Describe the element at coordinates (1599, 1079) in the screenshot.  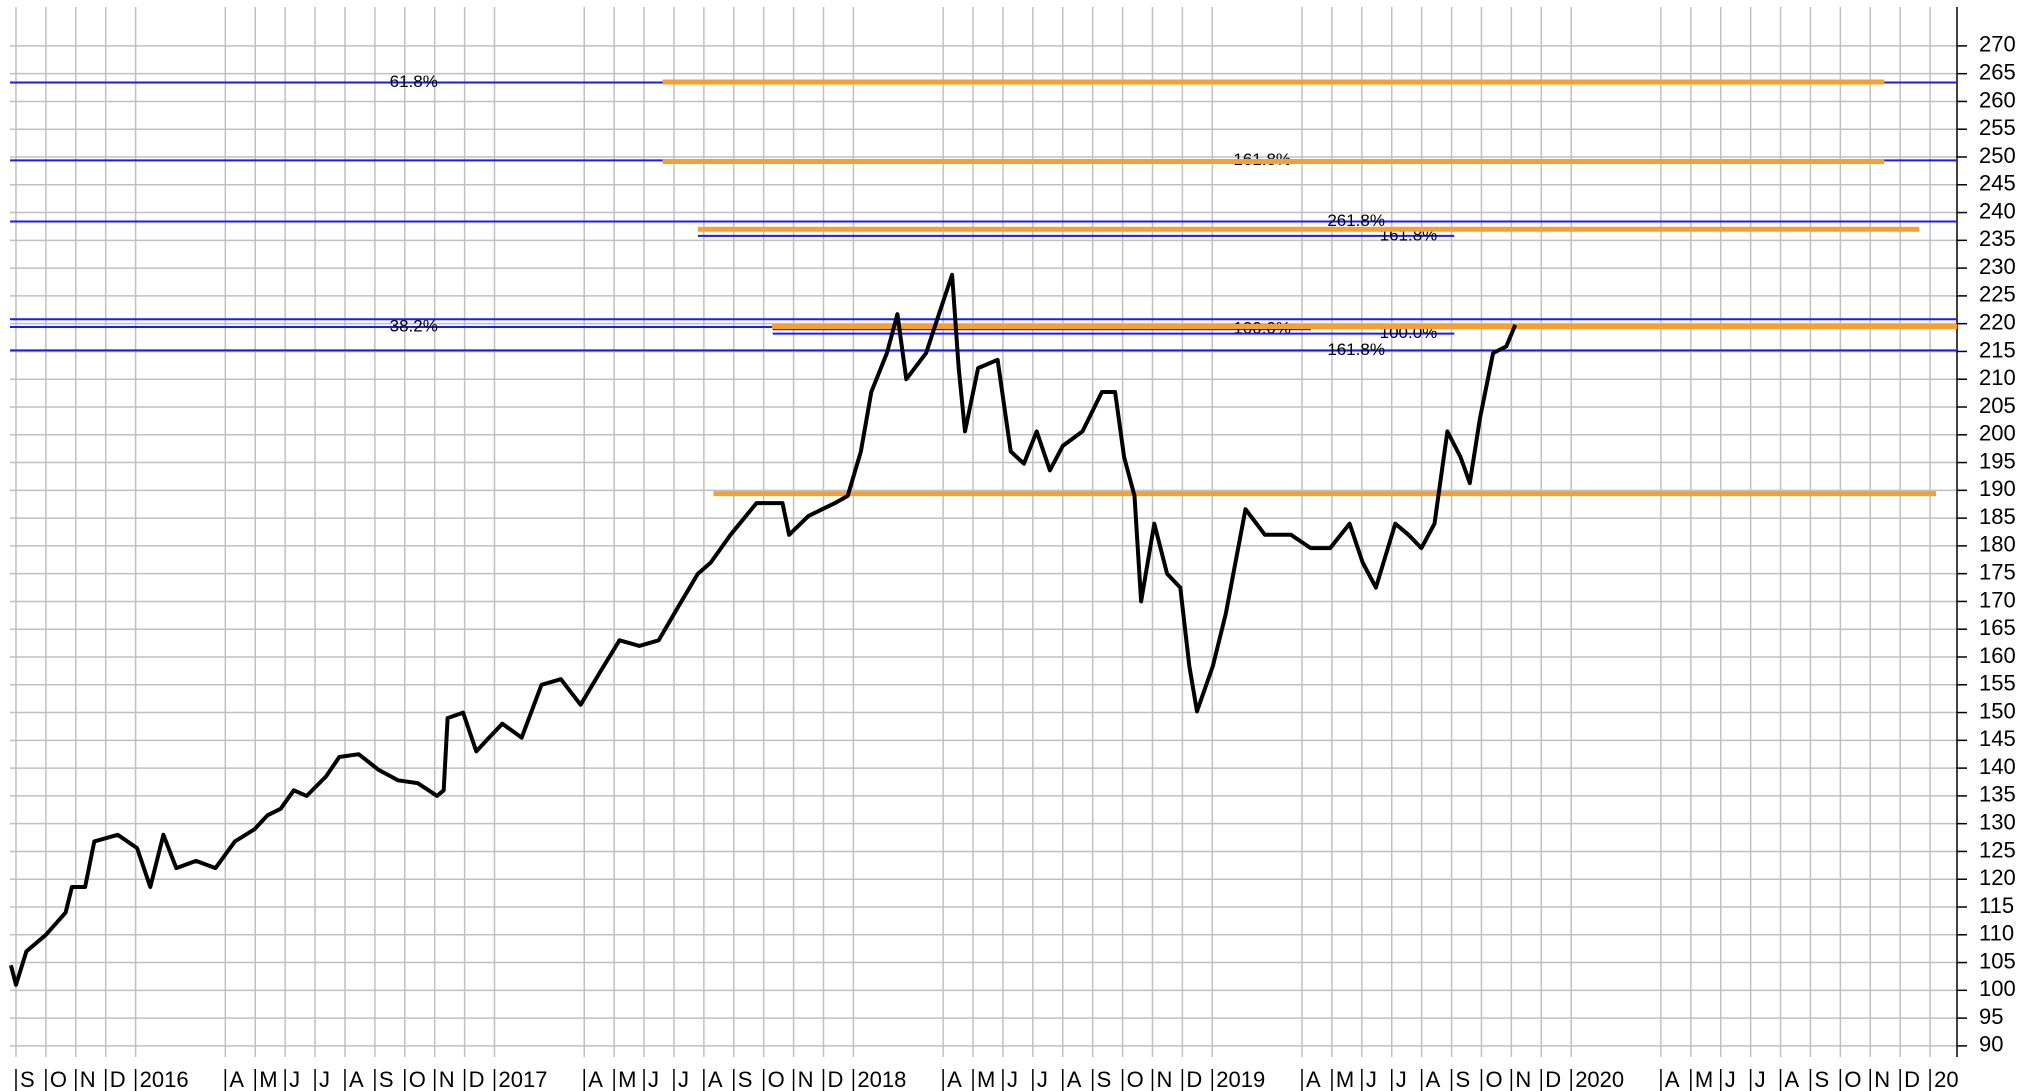
I see `x-tick-label: 2020` at that location.